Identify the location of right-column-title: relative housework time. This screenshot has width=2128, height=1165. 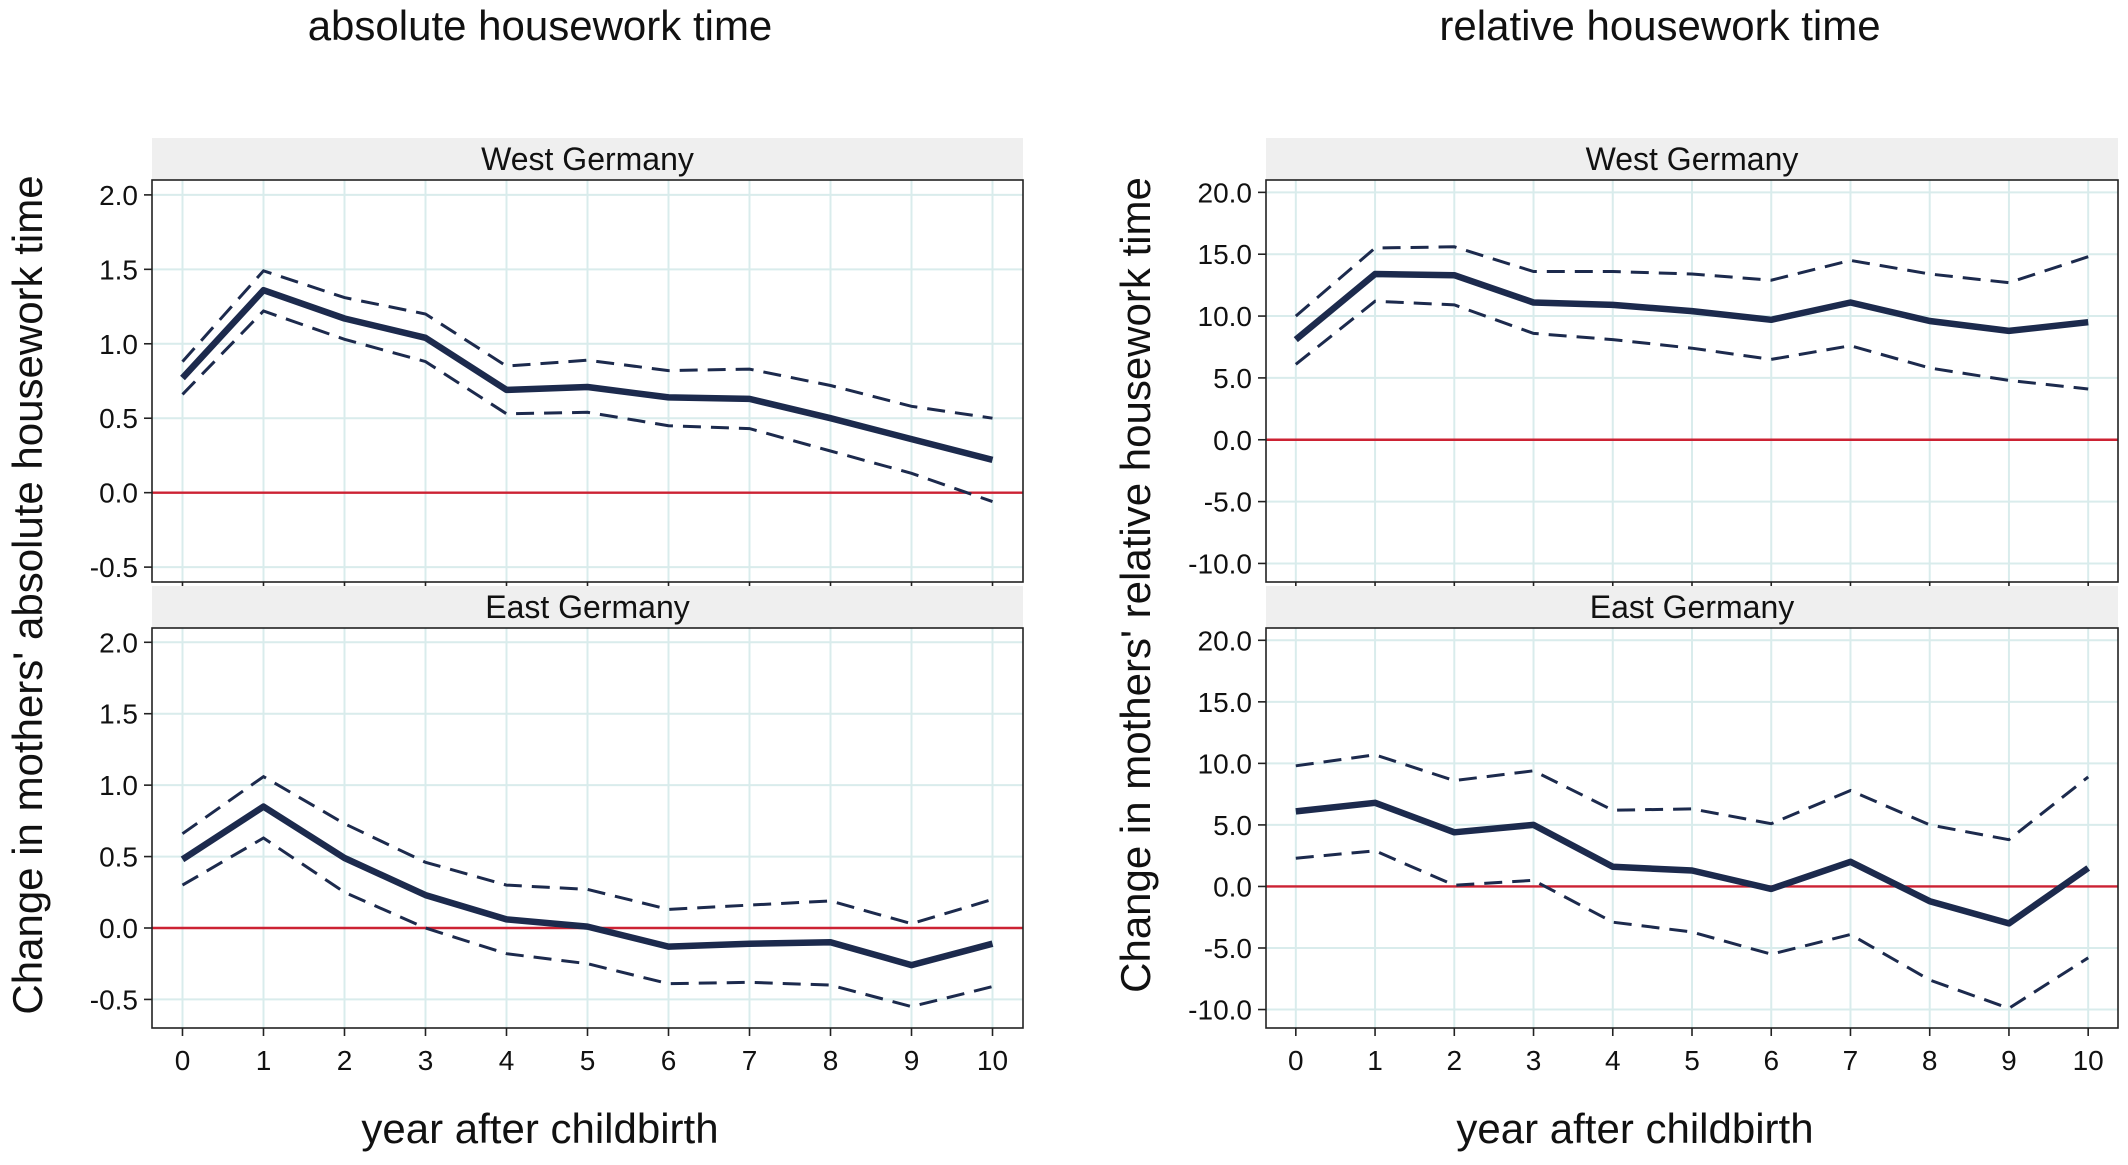
(1660, 25).